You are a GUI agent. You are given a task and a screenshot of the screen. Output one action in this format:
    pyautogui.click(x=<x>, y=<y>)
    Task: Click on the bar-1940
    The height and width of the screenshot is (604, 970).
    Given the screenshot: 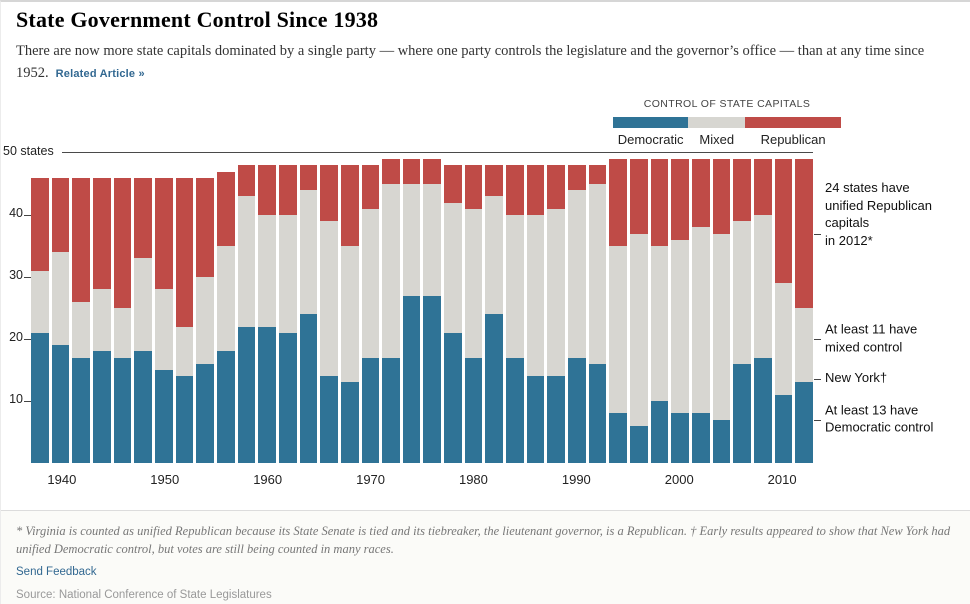 What is the action you would take?
    pyautogui.click(x=60, y=308)
    